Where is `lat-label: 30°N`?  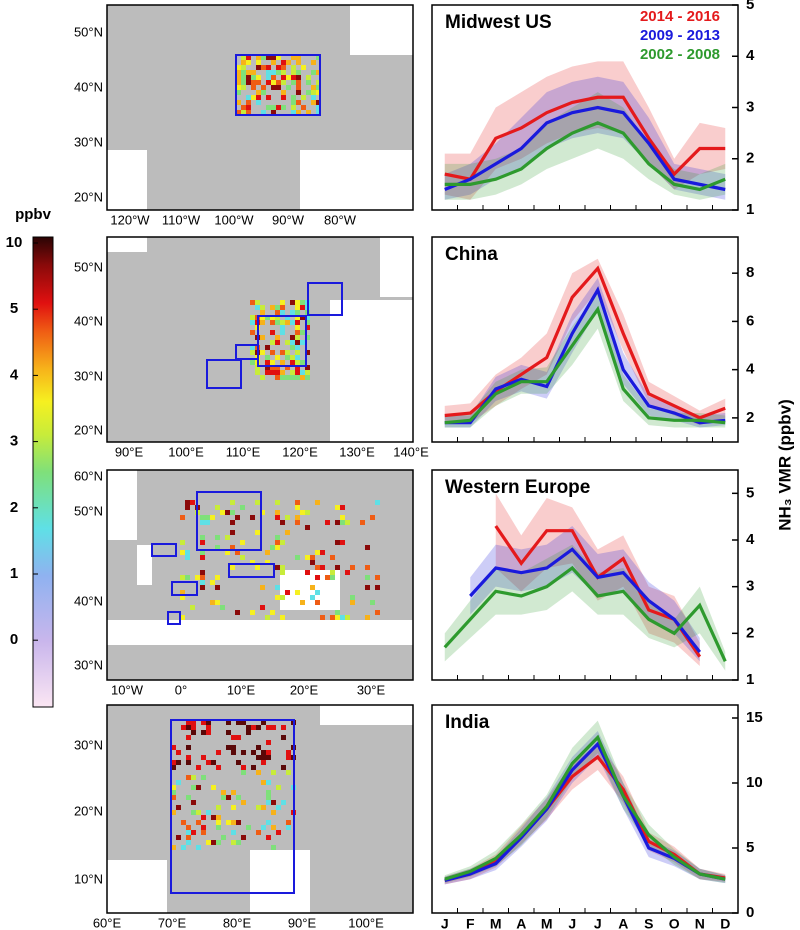
lat-label: 30°N is located at coordinates (88, 141).